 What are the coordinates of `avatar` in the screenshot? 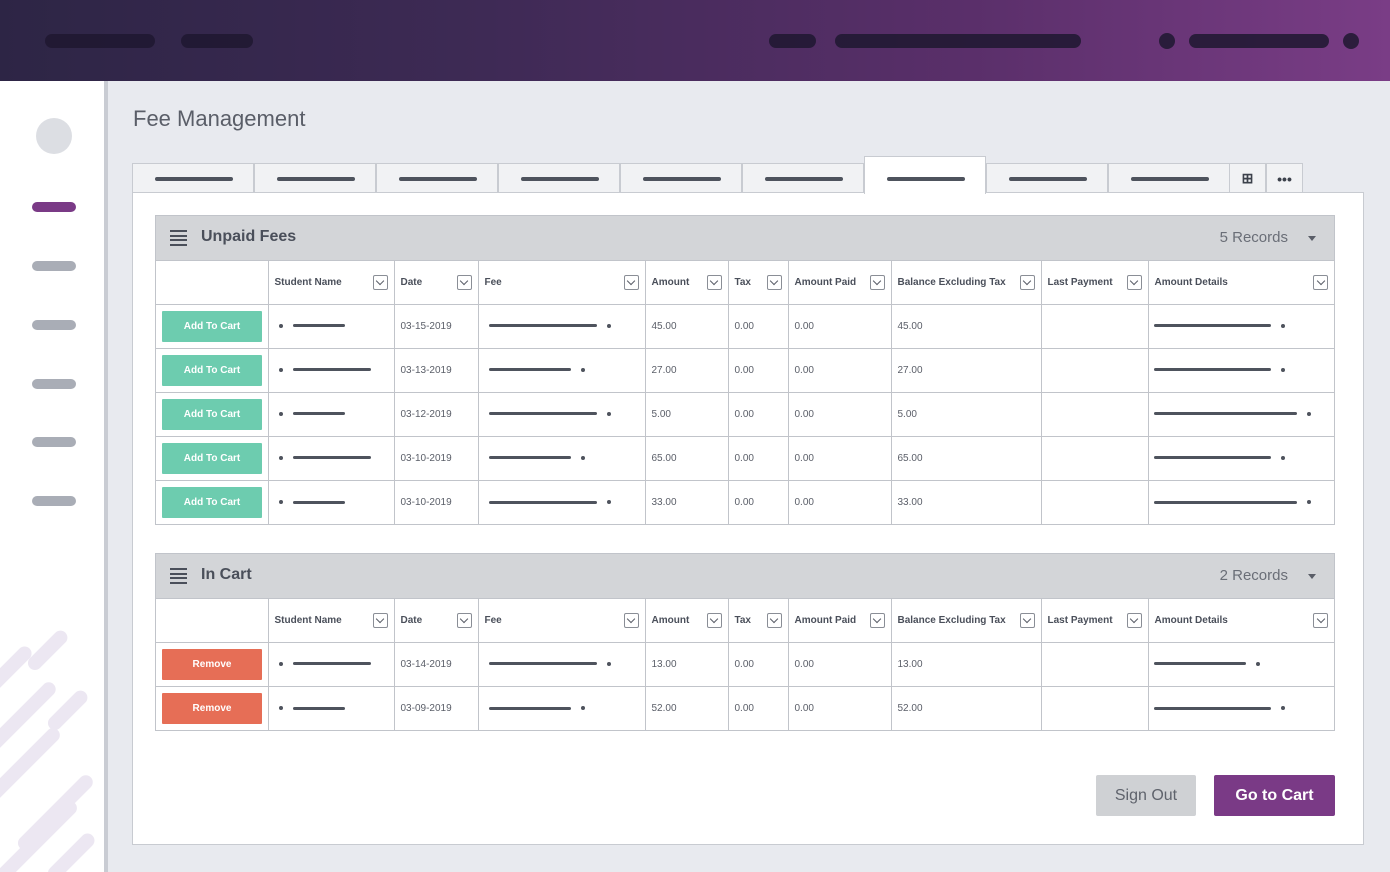 It's located at (54, 136).